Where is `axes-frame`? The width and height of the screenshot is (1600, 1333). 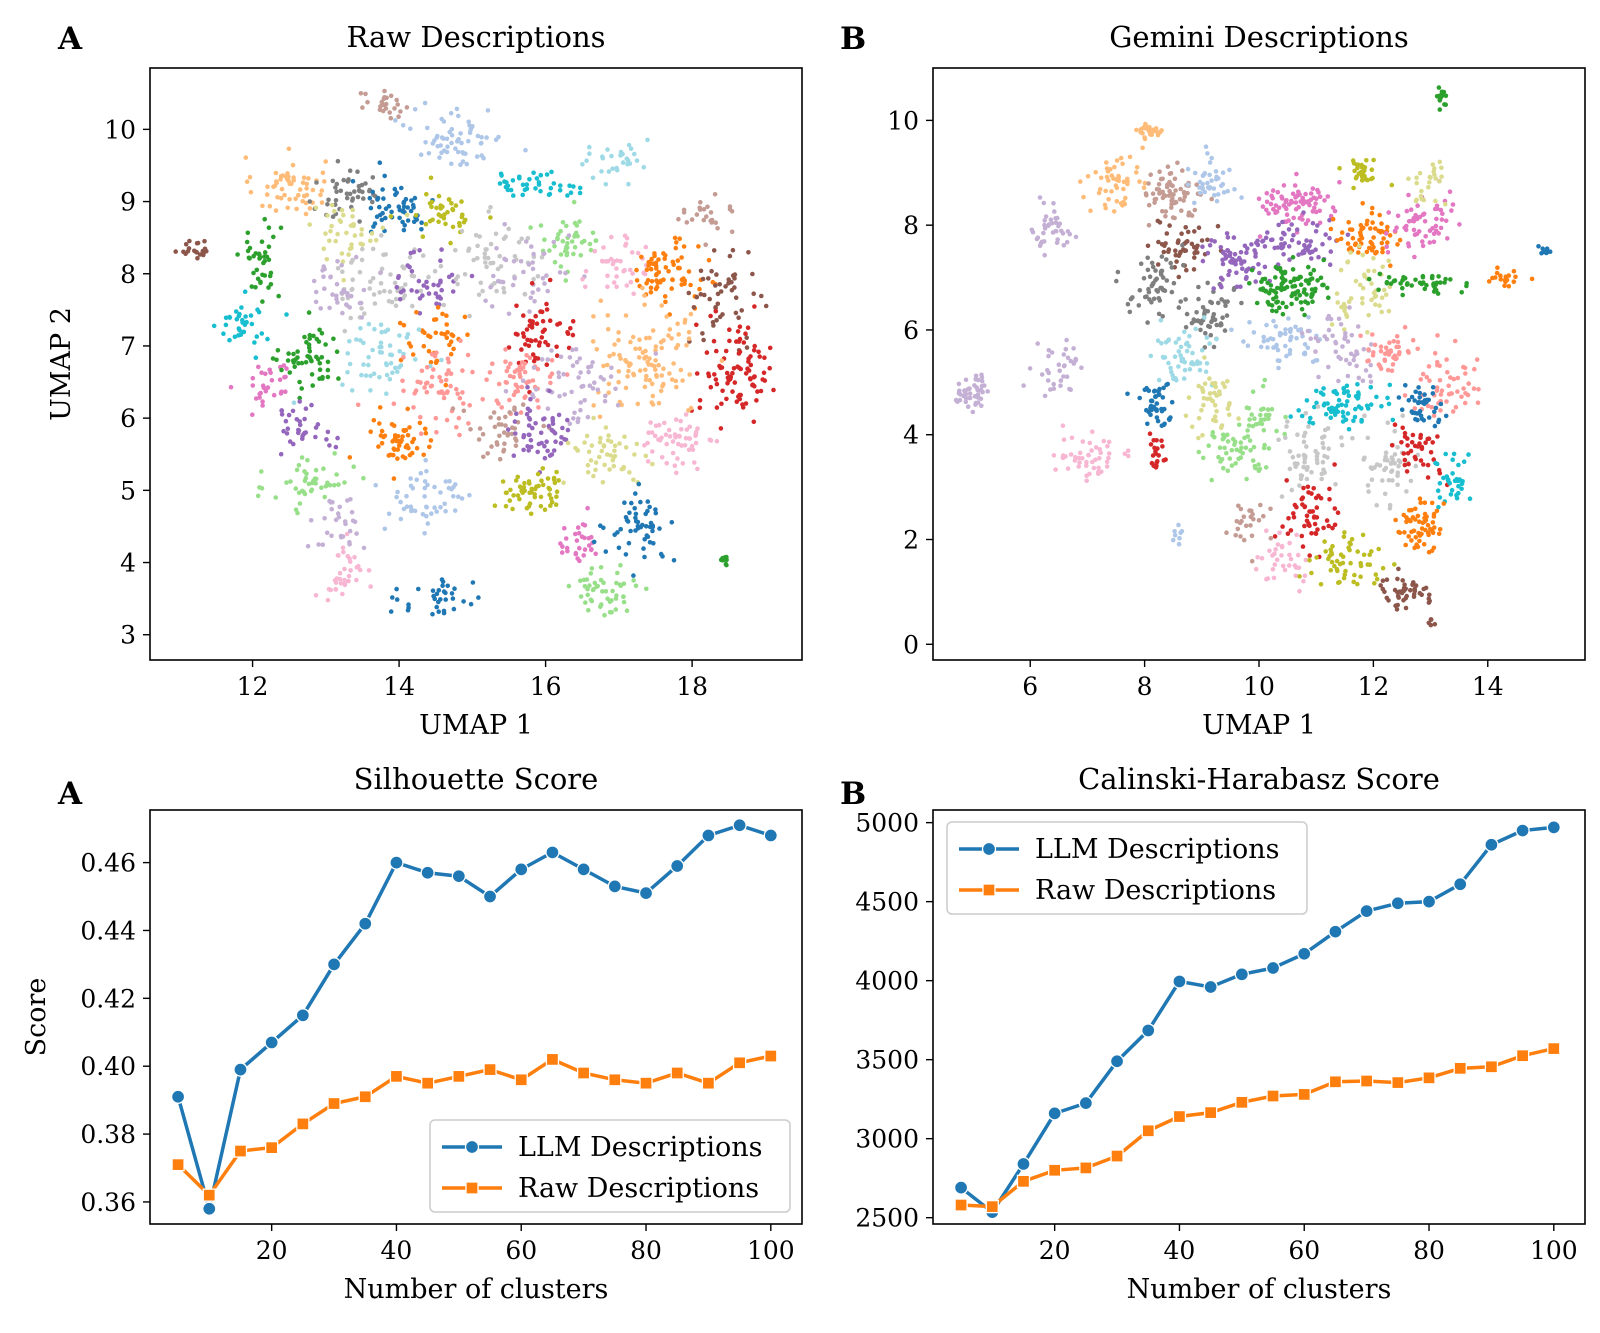
axes-frame is located at coordinates (476, 1017).